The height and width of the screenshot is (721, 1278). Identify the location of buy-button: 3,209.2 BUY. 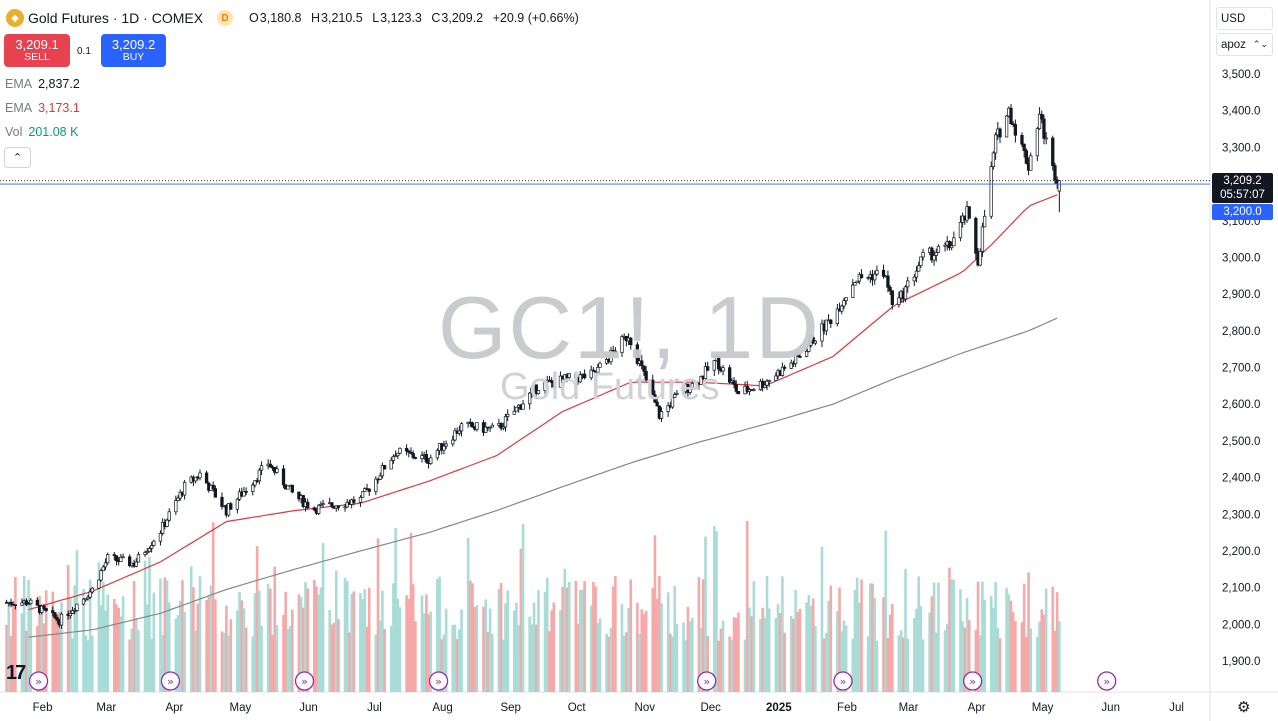
(133, 50).